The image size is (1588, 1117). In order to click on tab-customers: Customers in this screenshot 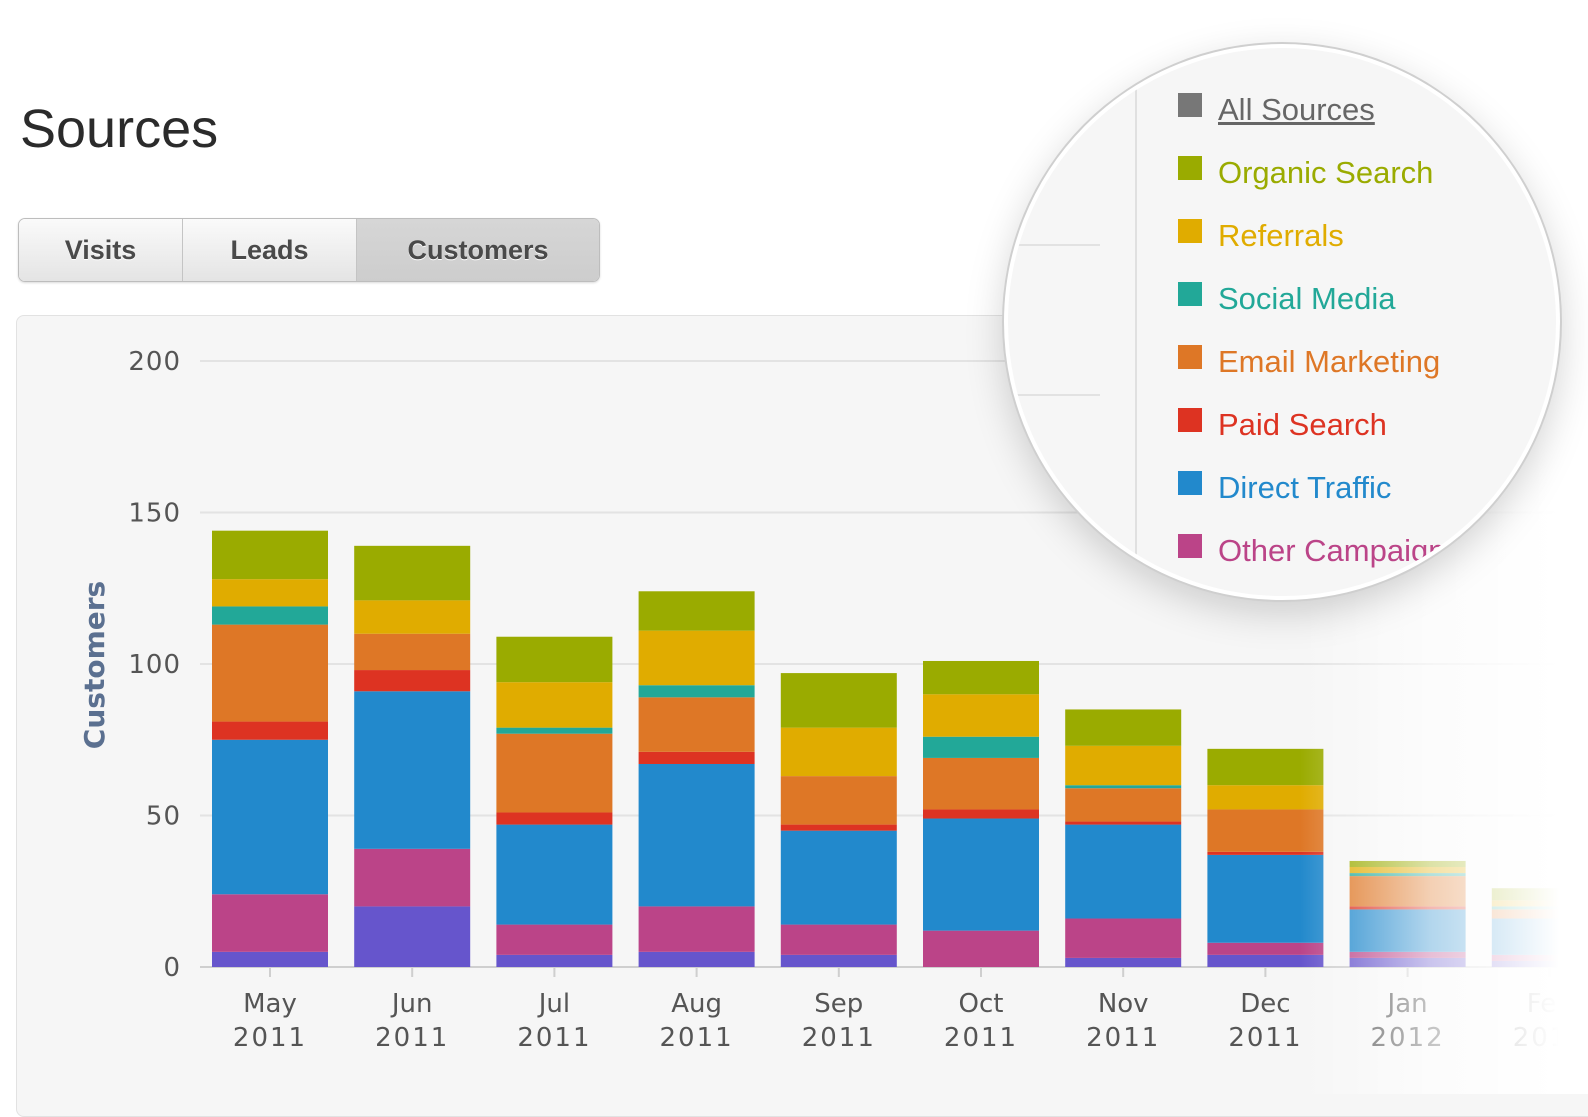, I will do `click(478, 250)`.